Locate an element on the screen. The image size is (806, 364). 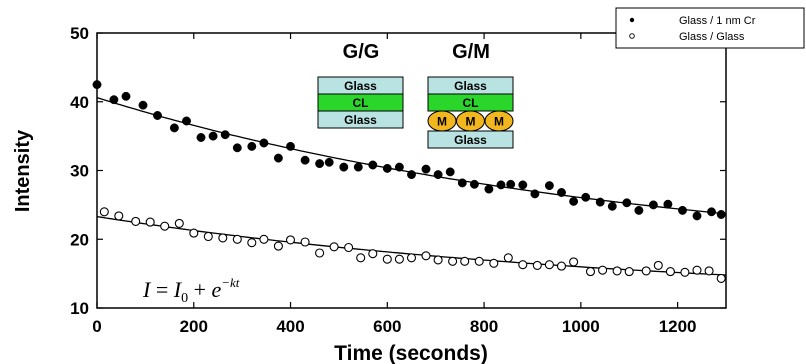
x-axis-label: Time (seconds) is located at coordinates (411, 353).